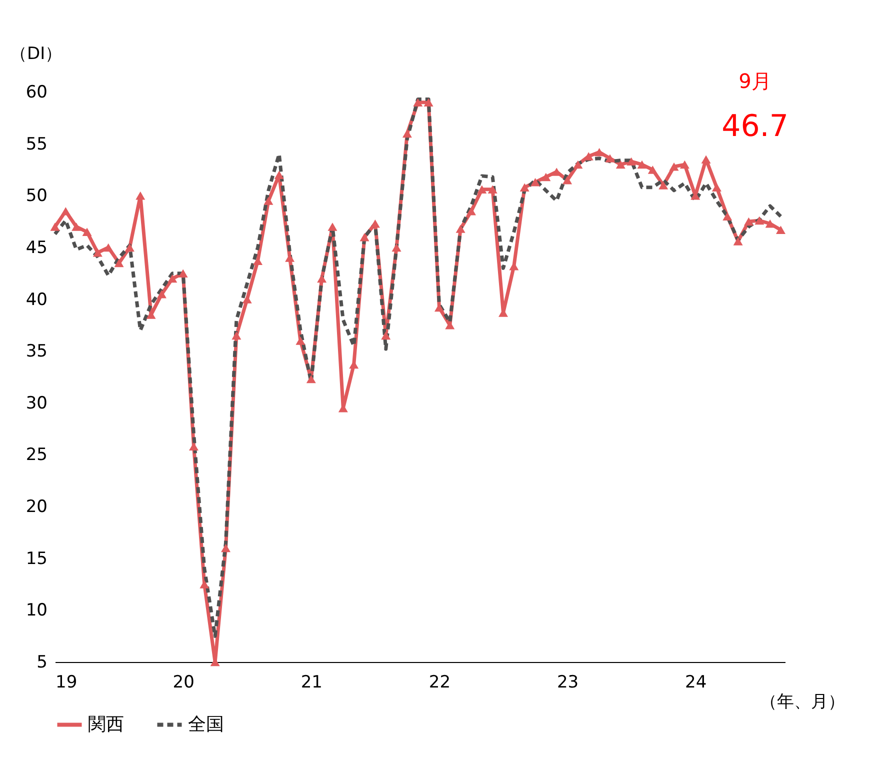 Image resolution: width=886 pixels, height=768 pixels. I want to click on annotation: 46.7, so click(755, 126).